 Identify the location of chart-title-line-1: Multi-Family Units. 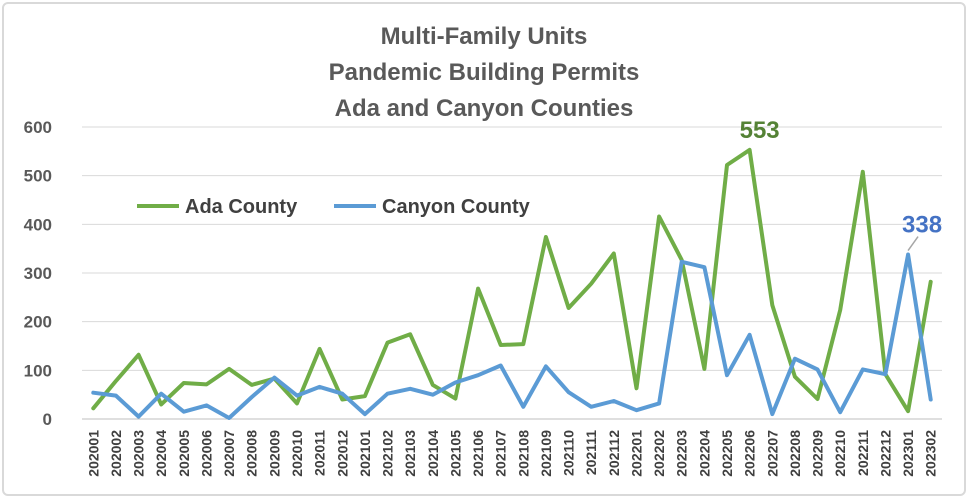
(484, 36).